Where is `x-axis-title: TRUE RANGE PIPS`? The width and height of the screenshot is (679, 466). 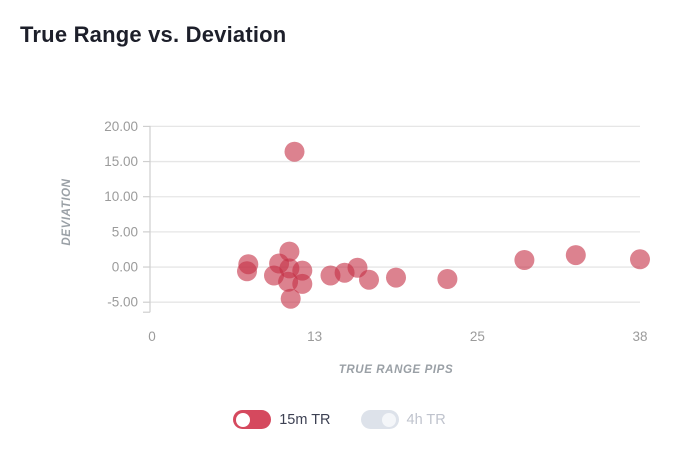
x-axis-title: TRUE RANGE PIPS is located at coordinates (396, 370).